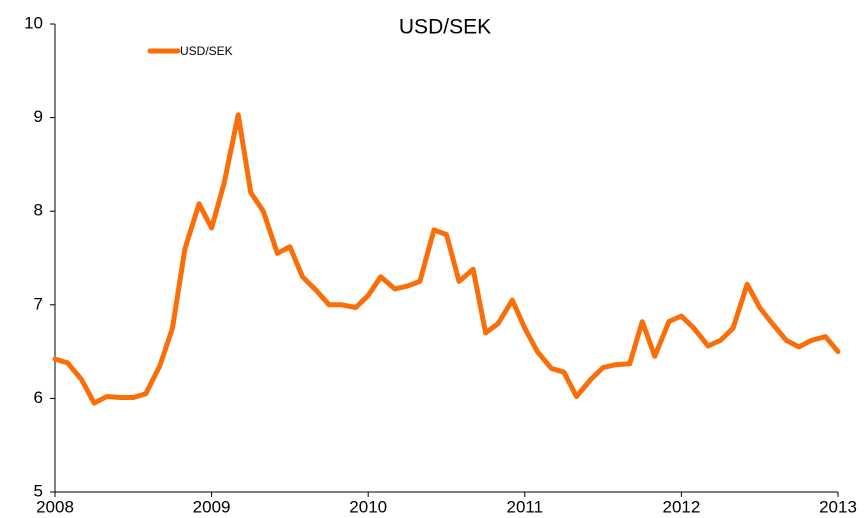 Image resolution: width=868 pixels, height=518 pixels. What do you see at coordinates (838, 506) in the screenshot?
I see `x-tick-label: 2013` at bounding box center [838, 506].